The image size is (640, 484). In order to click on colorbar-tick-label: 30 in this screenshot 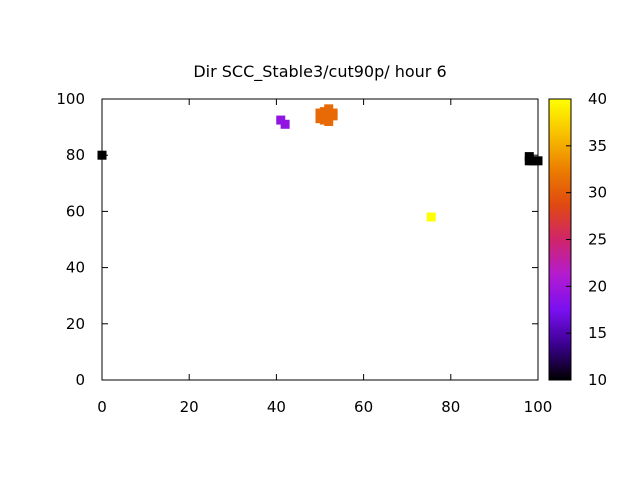, I will do `click(597, 193)`.